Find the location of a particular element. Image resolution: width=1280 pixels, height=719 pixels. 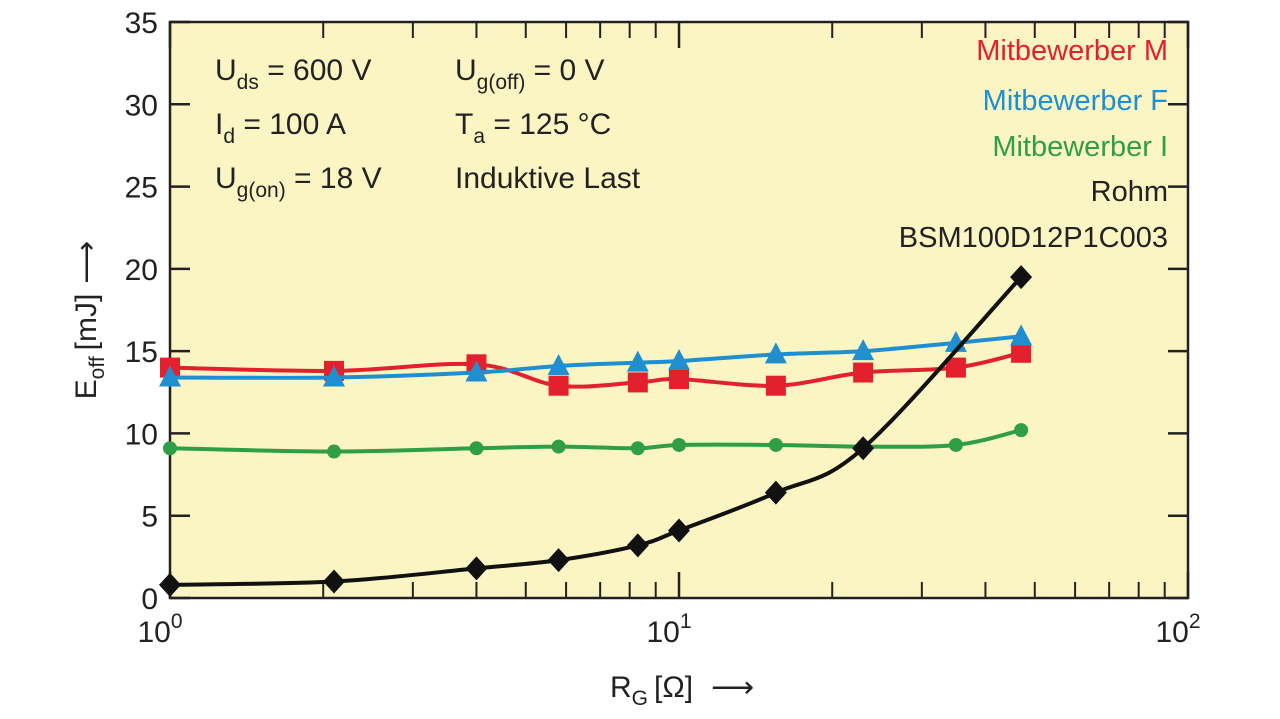

series-mitbewerber-m is located at coordinates (596, 369).